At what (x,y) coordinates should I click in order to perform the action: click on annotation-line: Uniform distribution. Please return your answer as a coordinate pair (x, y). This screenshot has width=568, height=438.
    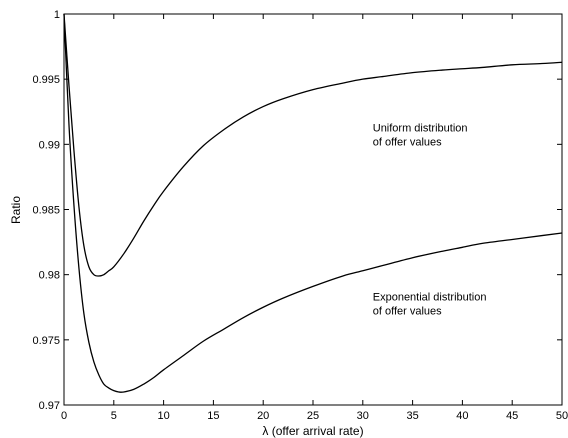
    Looking at the image, I should click on (420, 128).